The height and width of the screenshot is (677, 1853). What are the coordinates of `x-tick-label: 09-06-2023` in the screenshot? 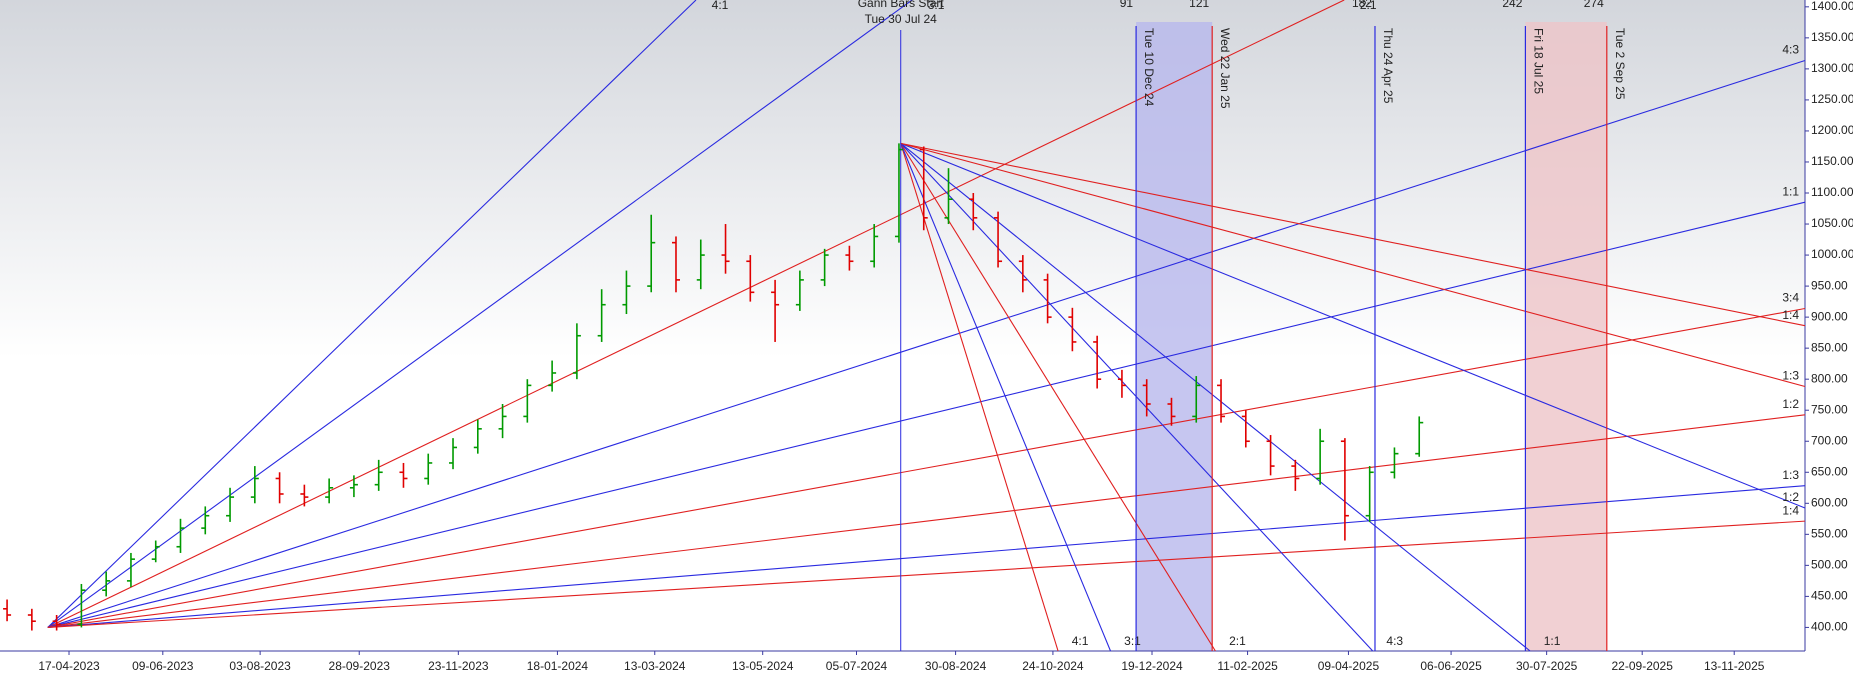 It's located at (163, 666).